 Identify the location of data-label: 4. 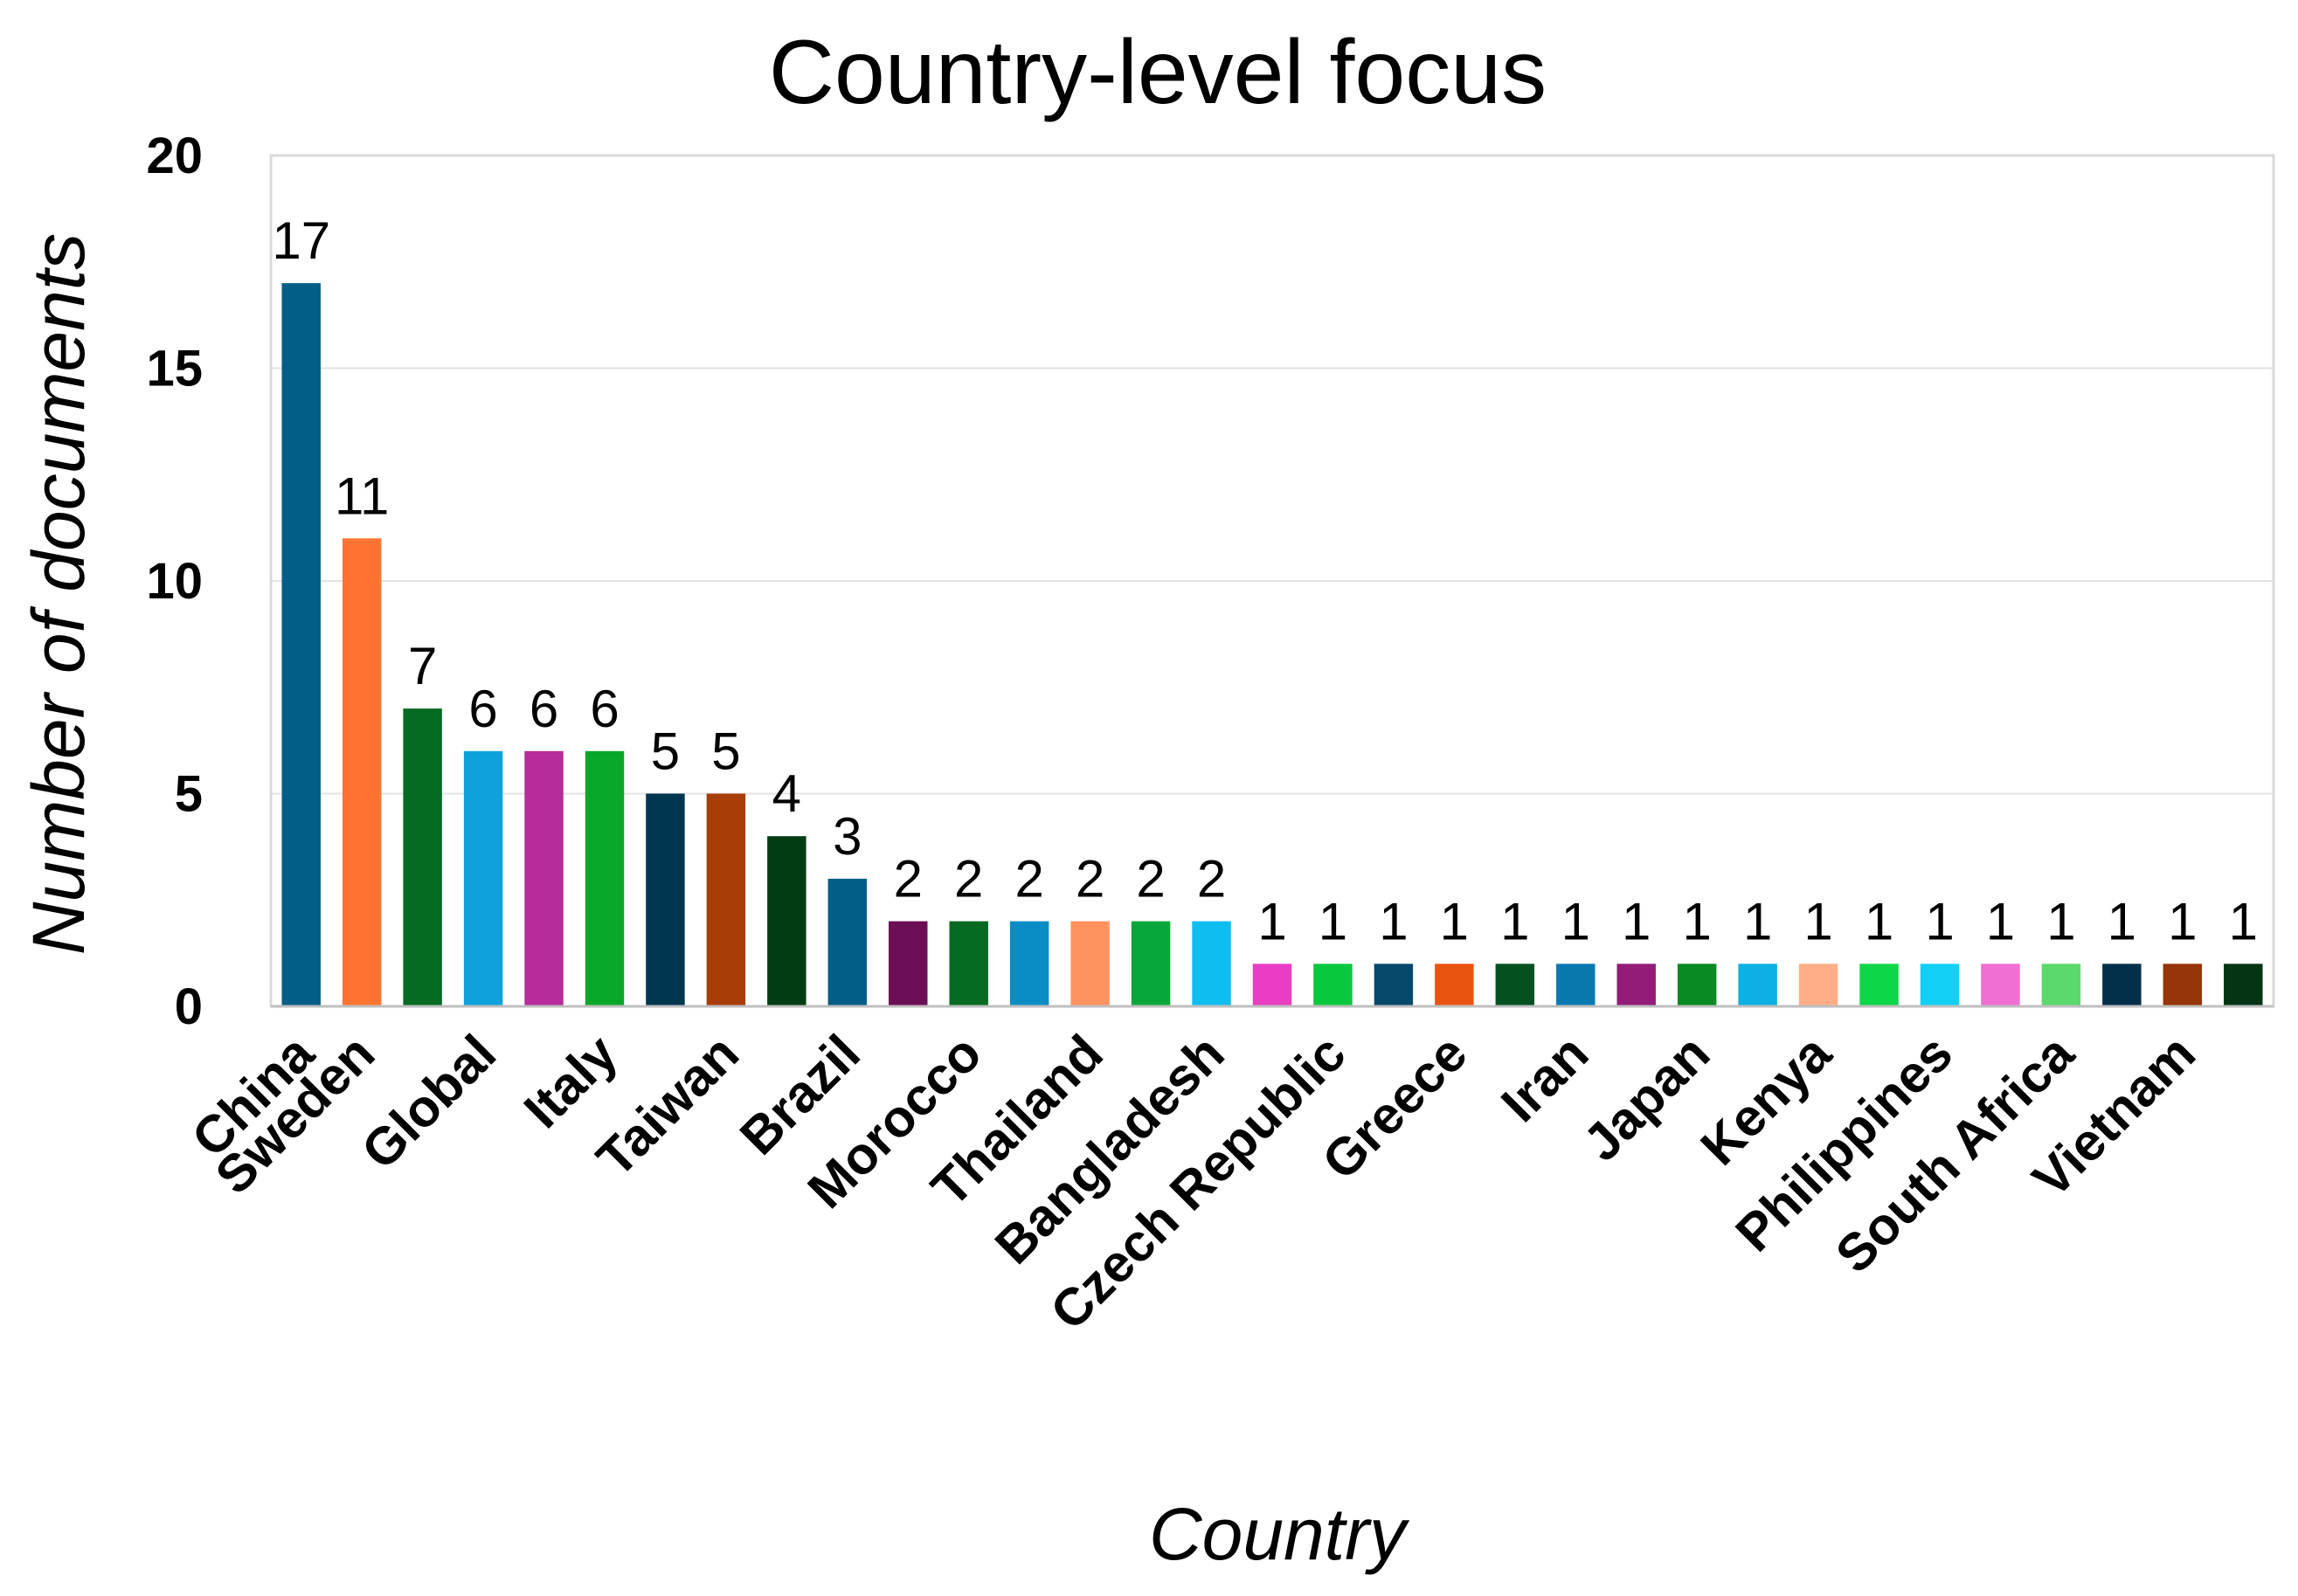
(786, 793).